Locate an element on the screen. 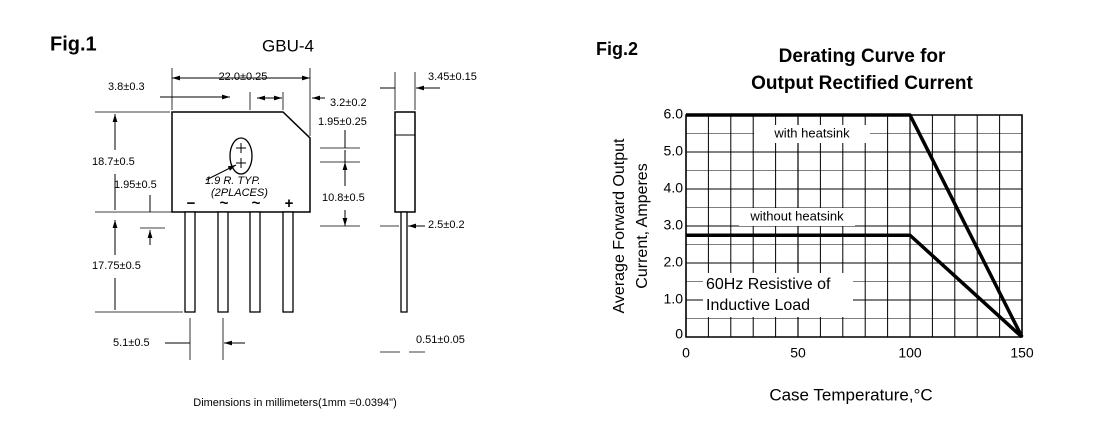  hole-centers is located at coordinates (241, 155).